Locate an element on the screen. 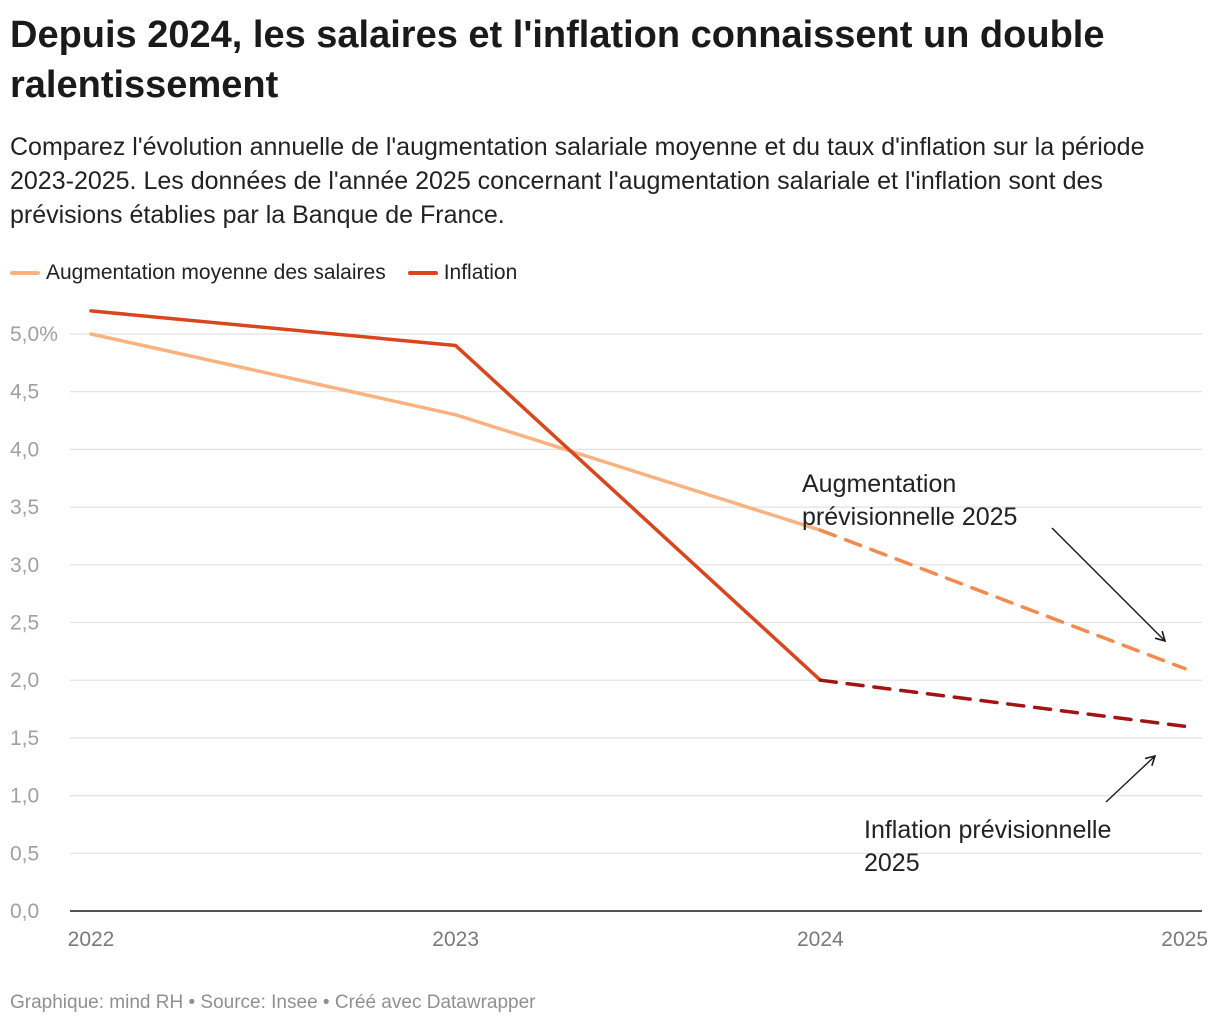 The width and height of the screenshot is (1220, 1028). y-tick-label: 3,5 is located at coordinates (24, 507).